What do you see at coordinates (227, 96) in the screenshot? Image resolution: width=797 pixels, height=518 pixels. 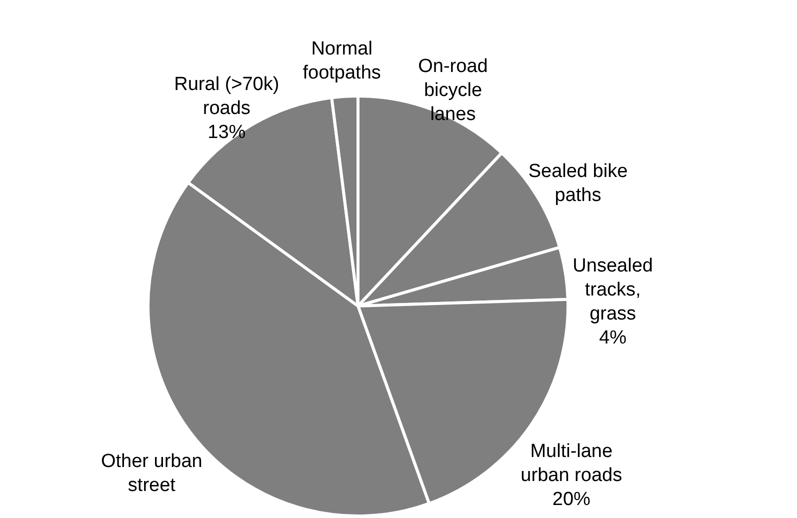 I see `slice-label: Rural (>70k) roads` at bounding box center [227, 96].